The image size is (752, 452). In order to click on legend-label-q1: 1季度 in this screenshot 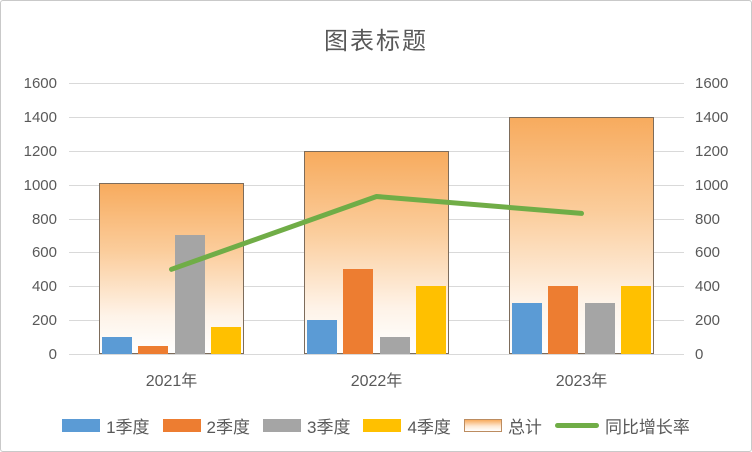, I will do `click(128, 427)`.